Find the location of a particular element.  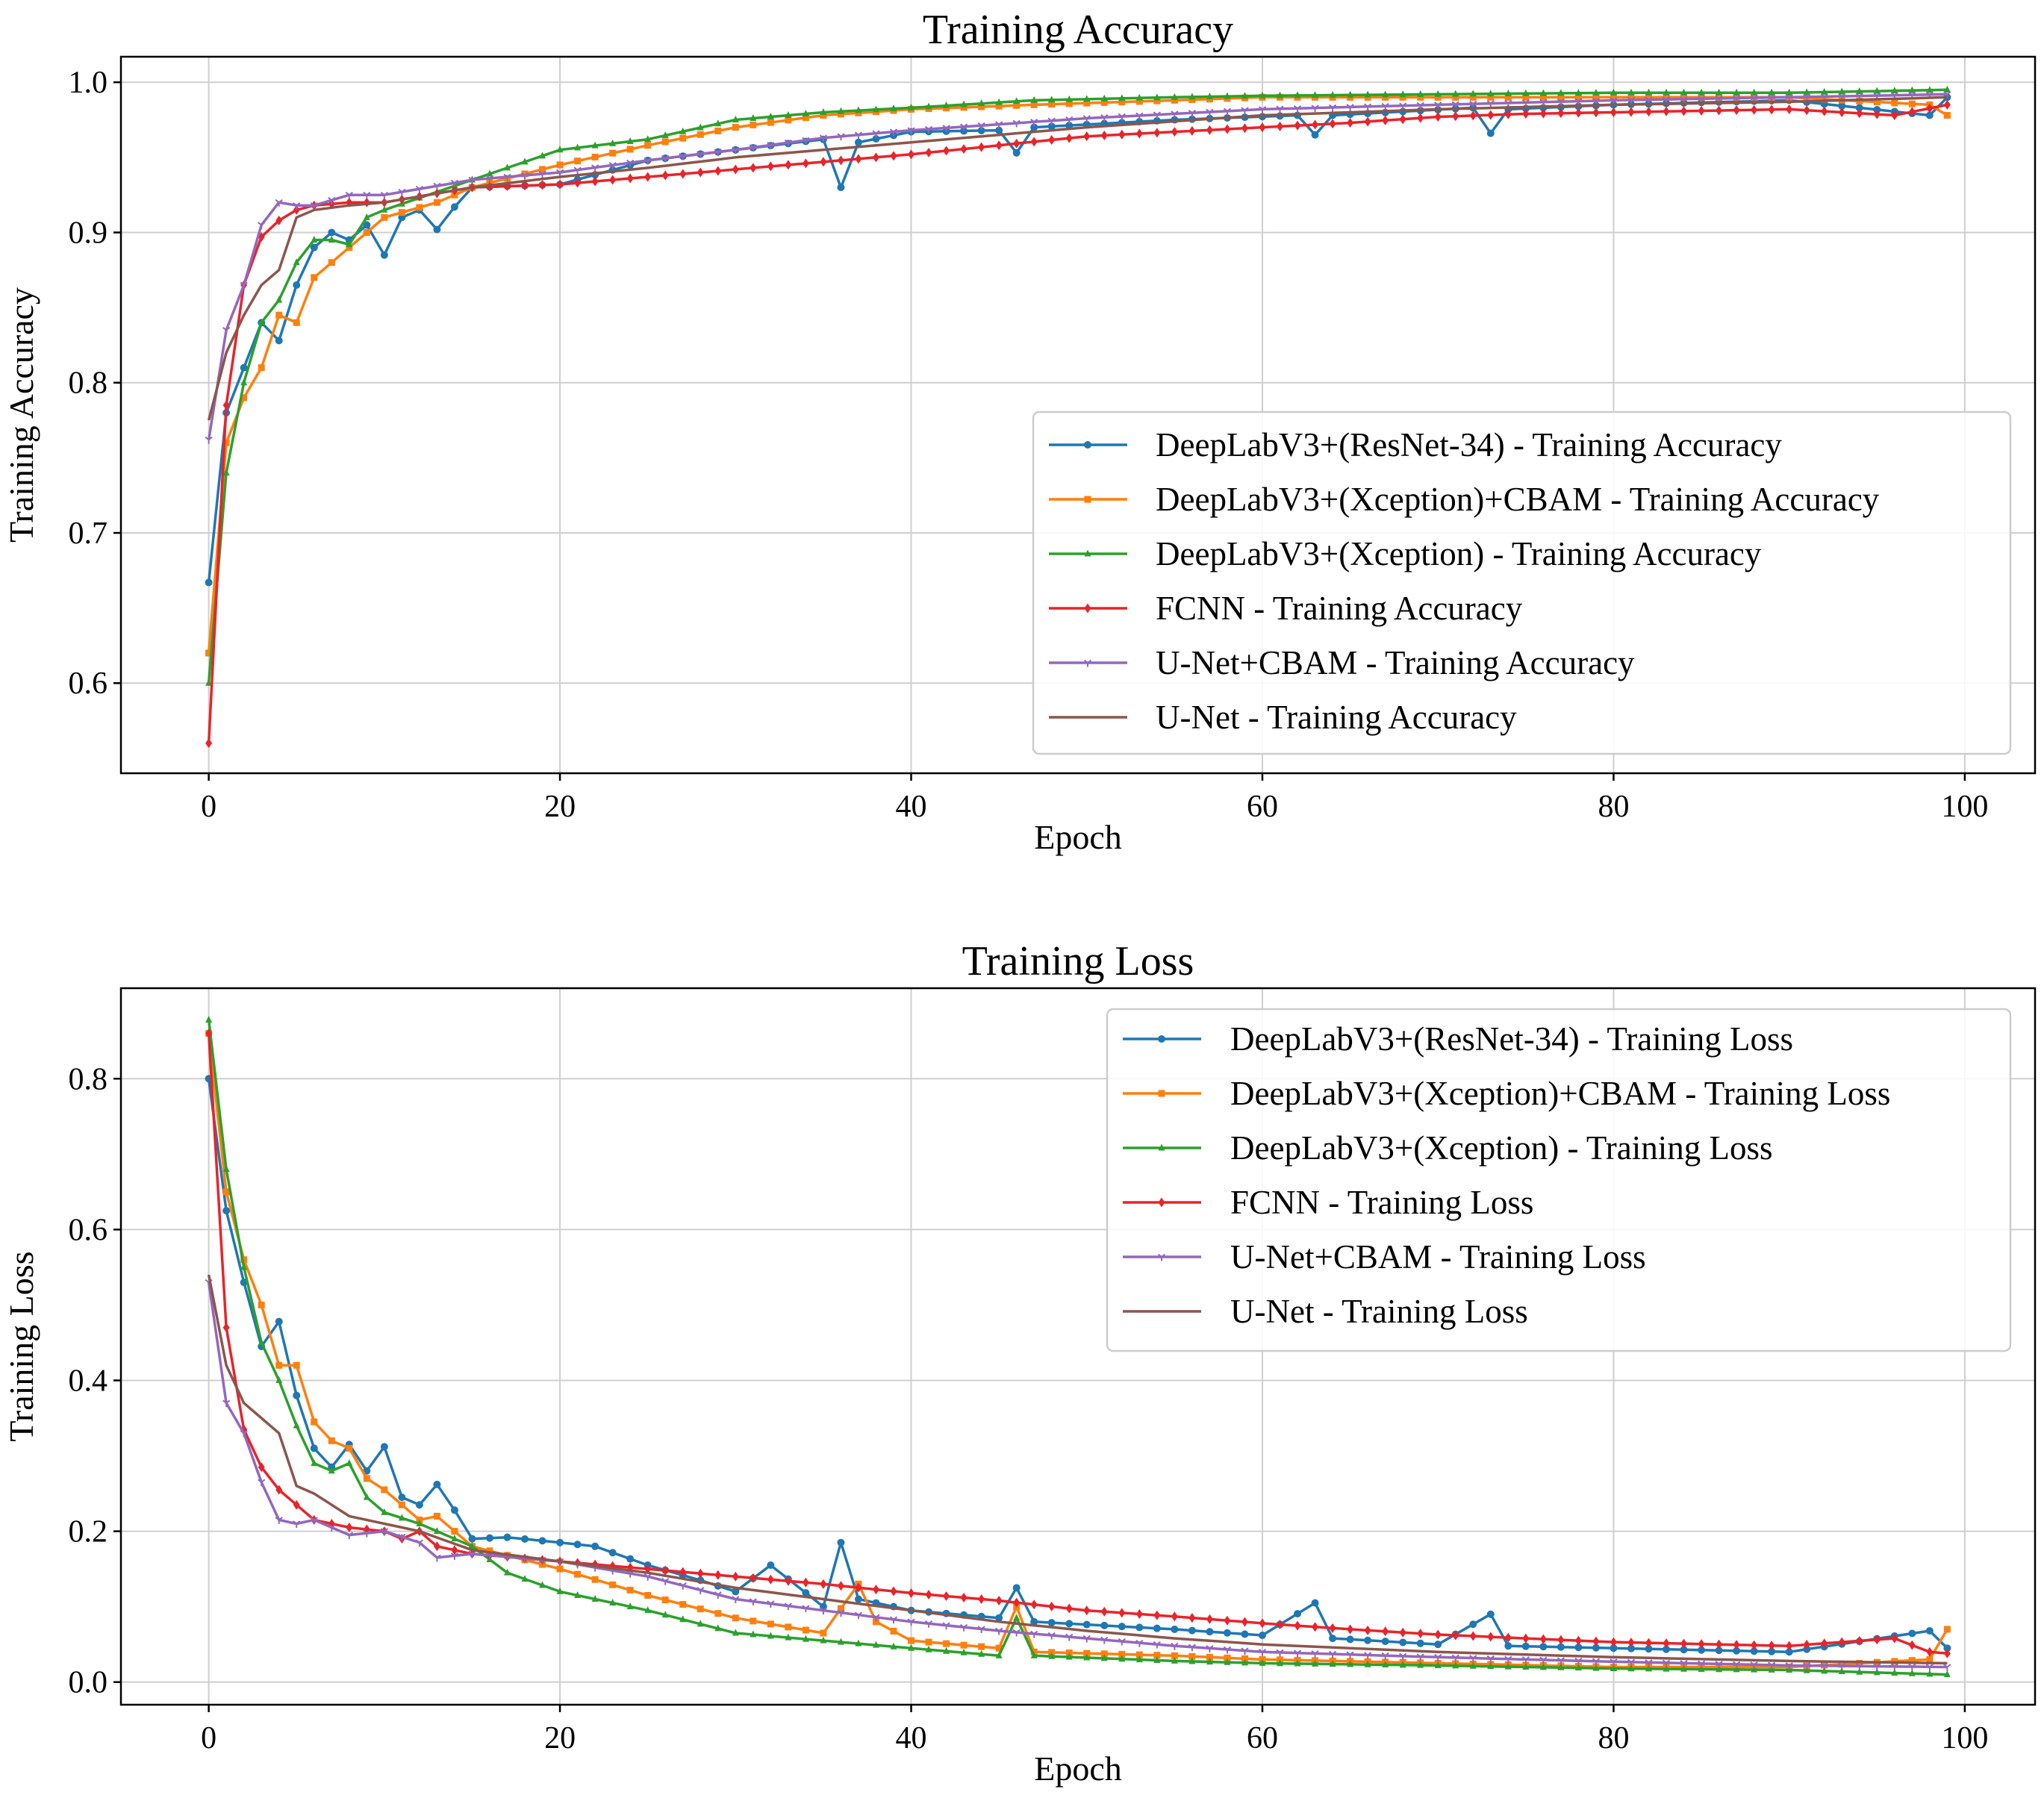

y-tick-label: 0.9 is located at coordinates (88, 233).